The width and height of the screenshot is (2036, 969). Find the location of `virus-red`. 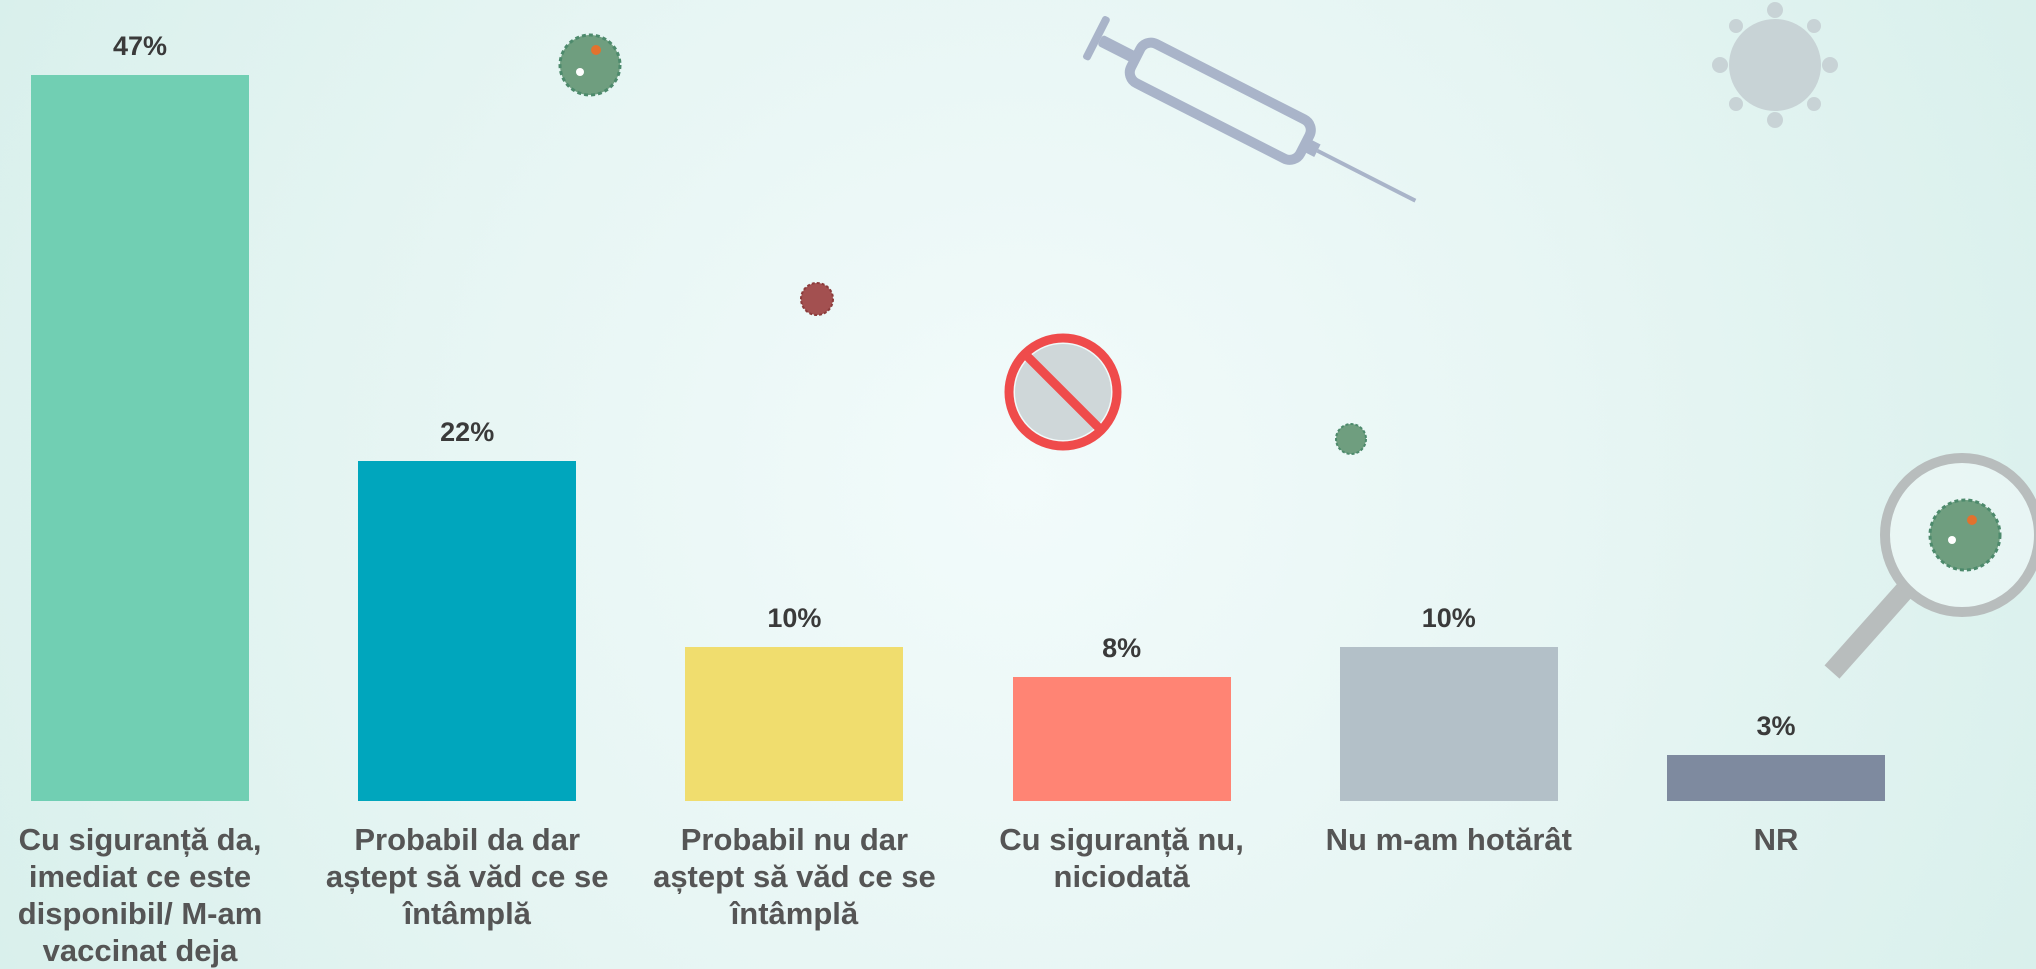

virus-red is located at coordinates (817, 299).